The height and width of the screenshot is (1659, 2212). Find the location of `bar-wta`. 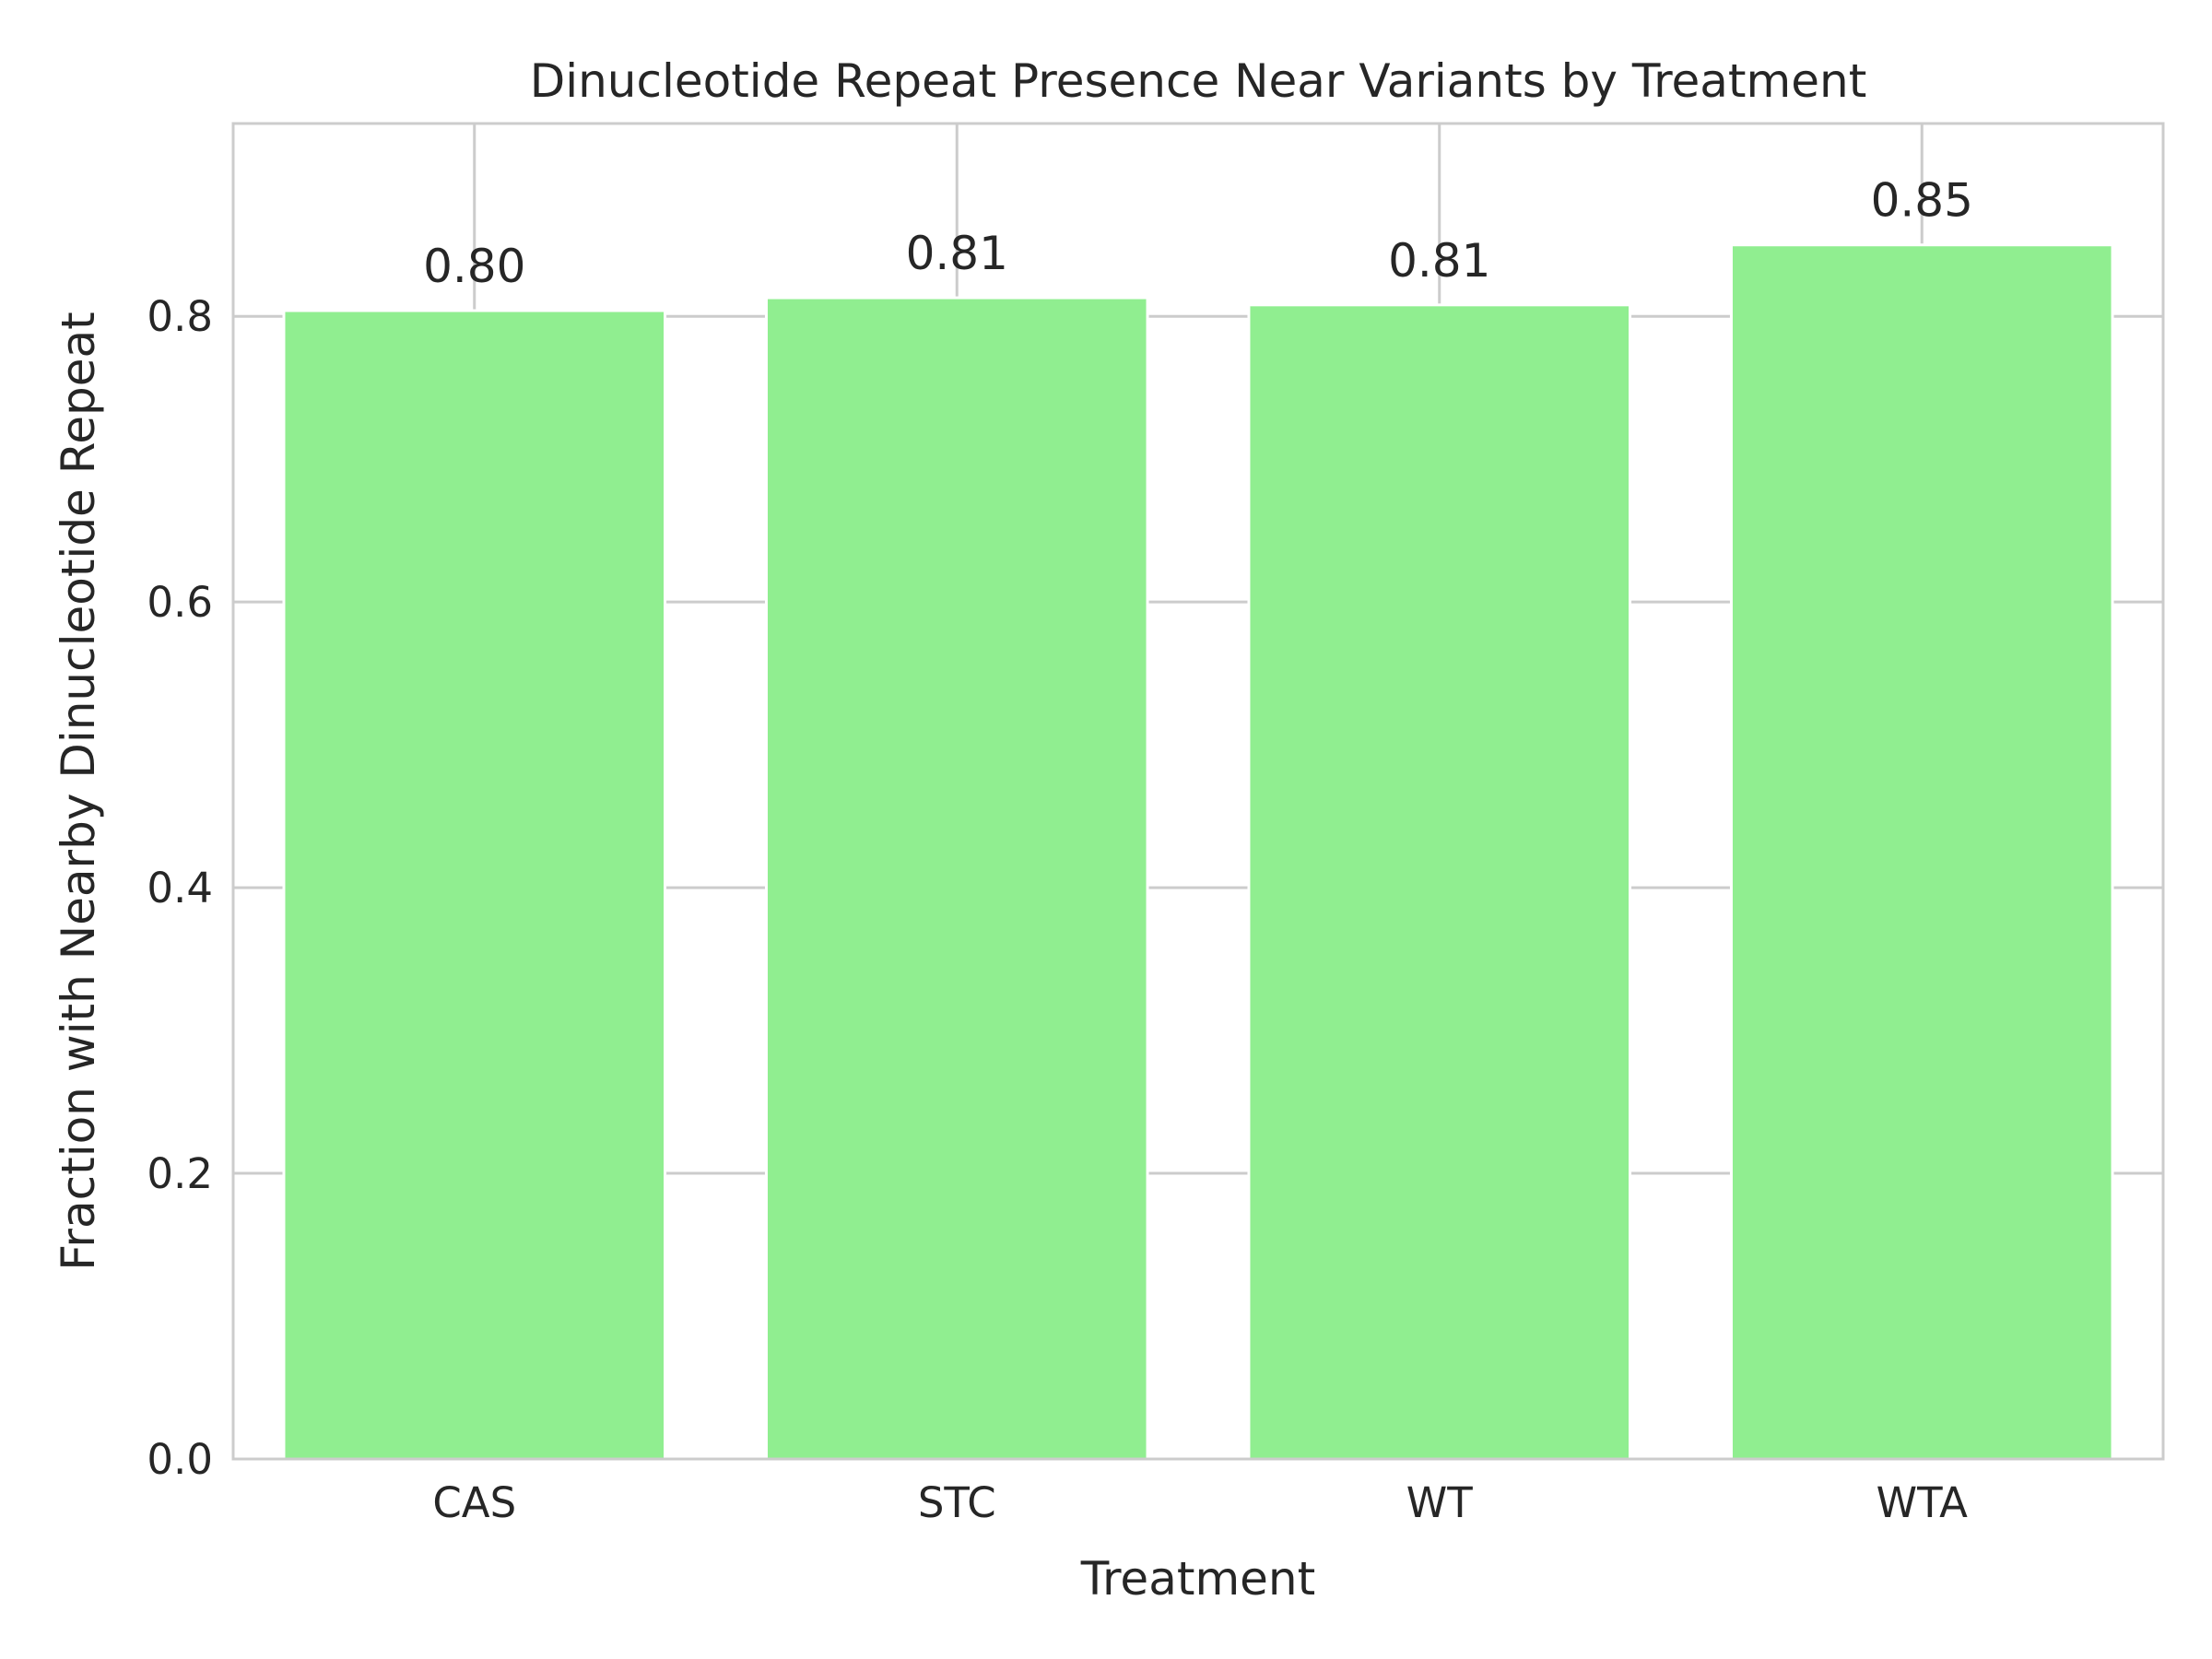

bar-wta is located at coordinates (1921, 852).